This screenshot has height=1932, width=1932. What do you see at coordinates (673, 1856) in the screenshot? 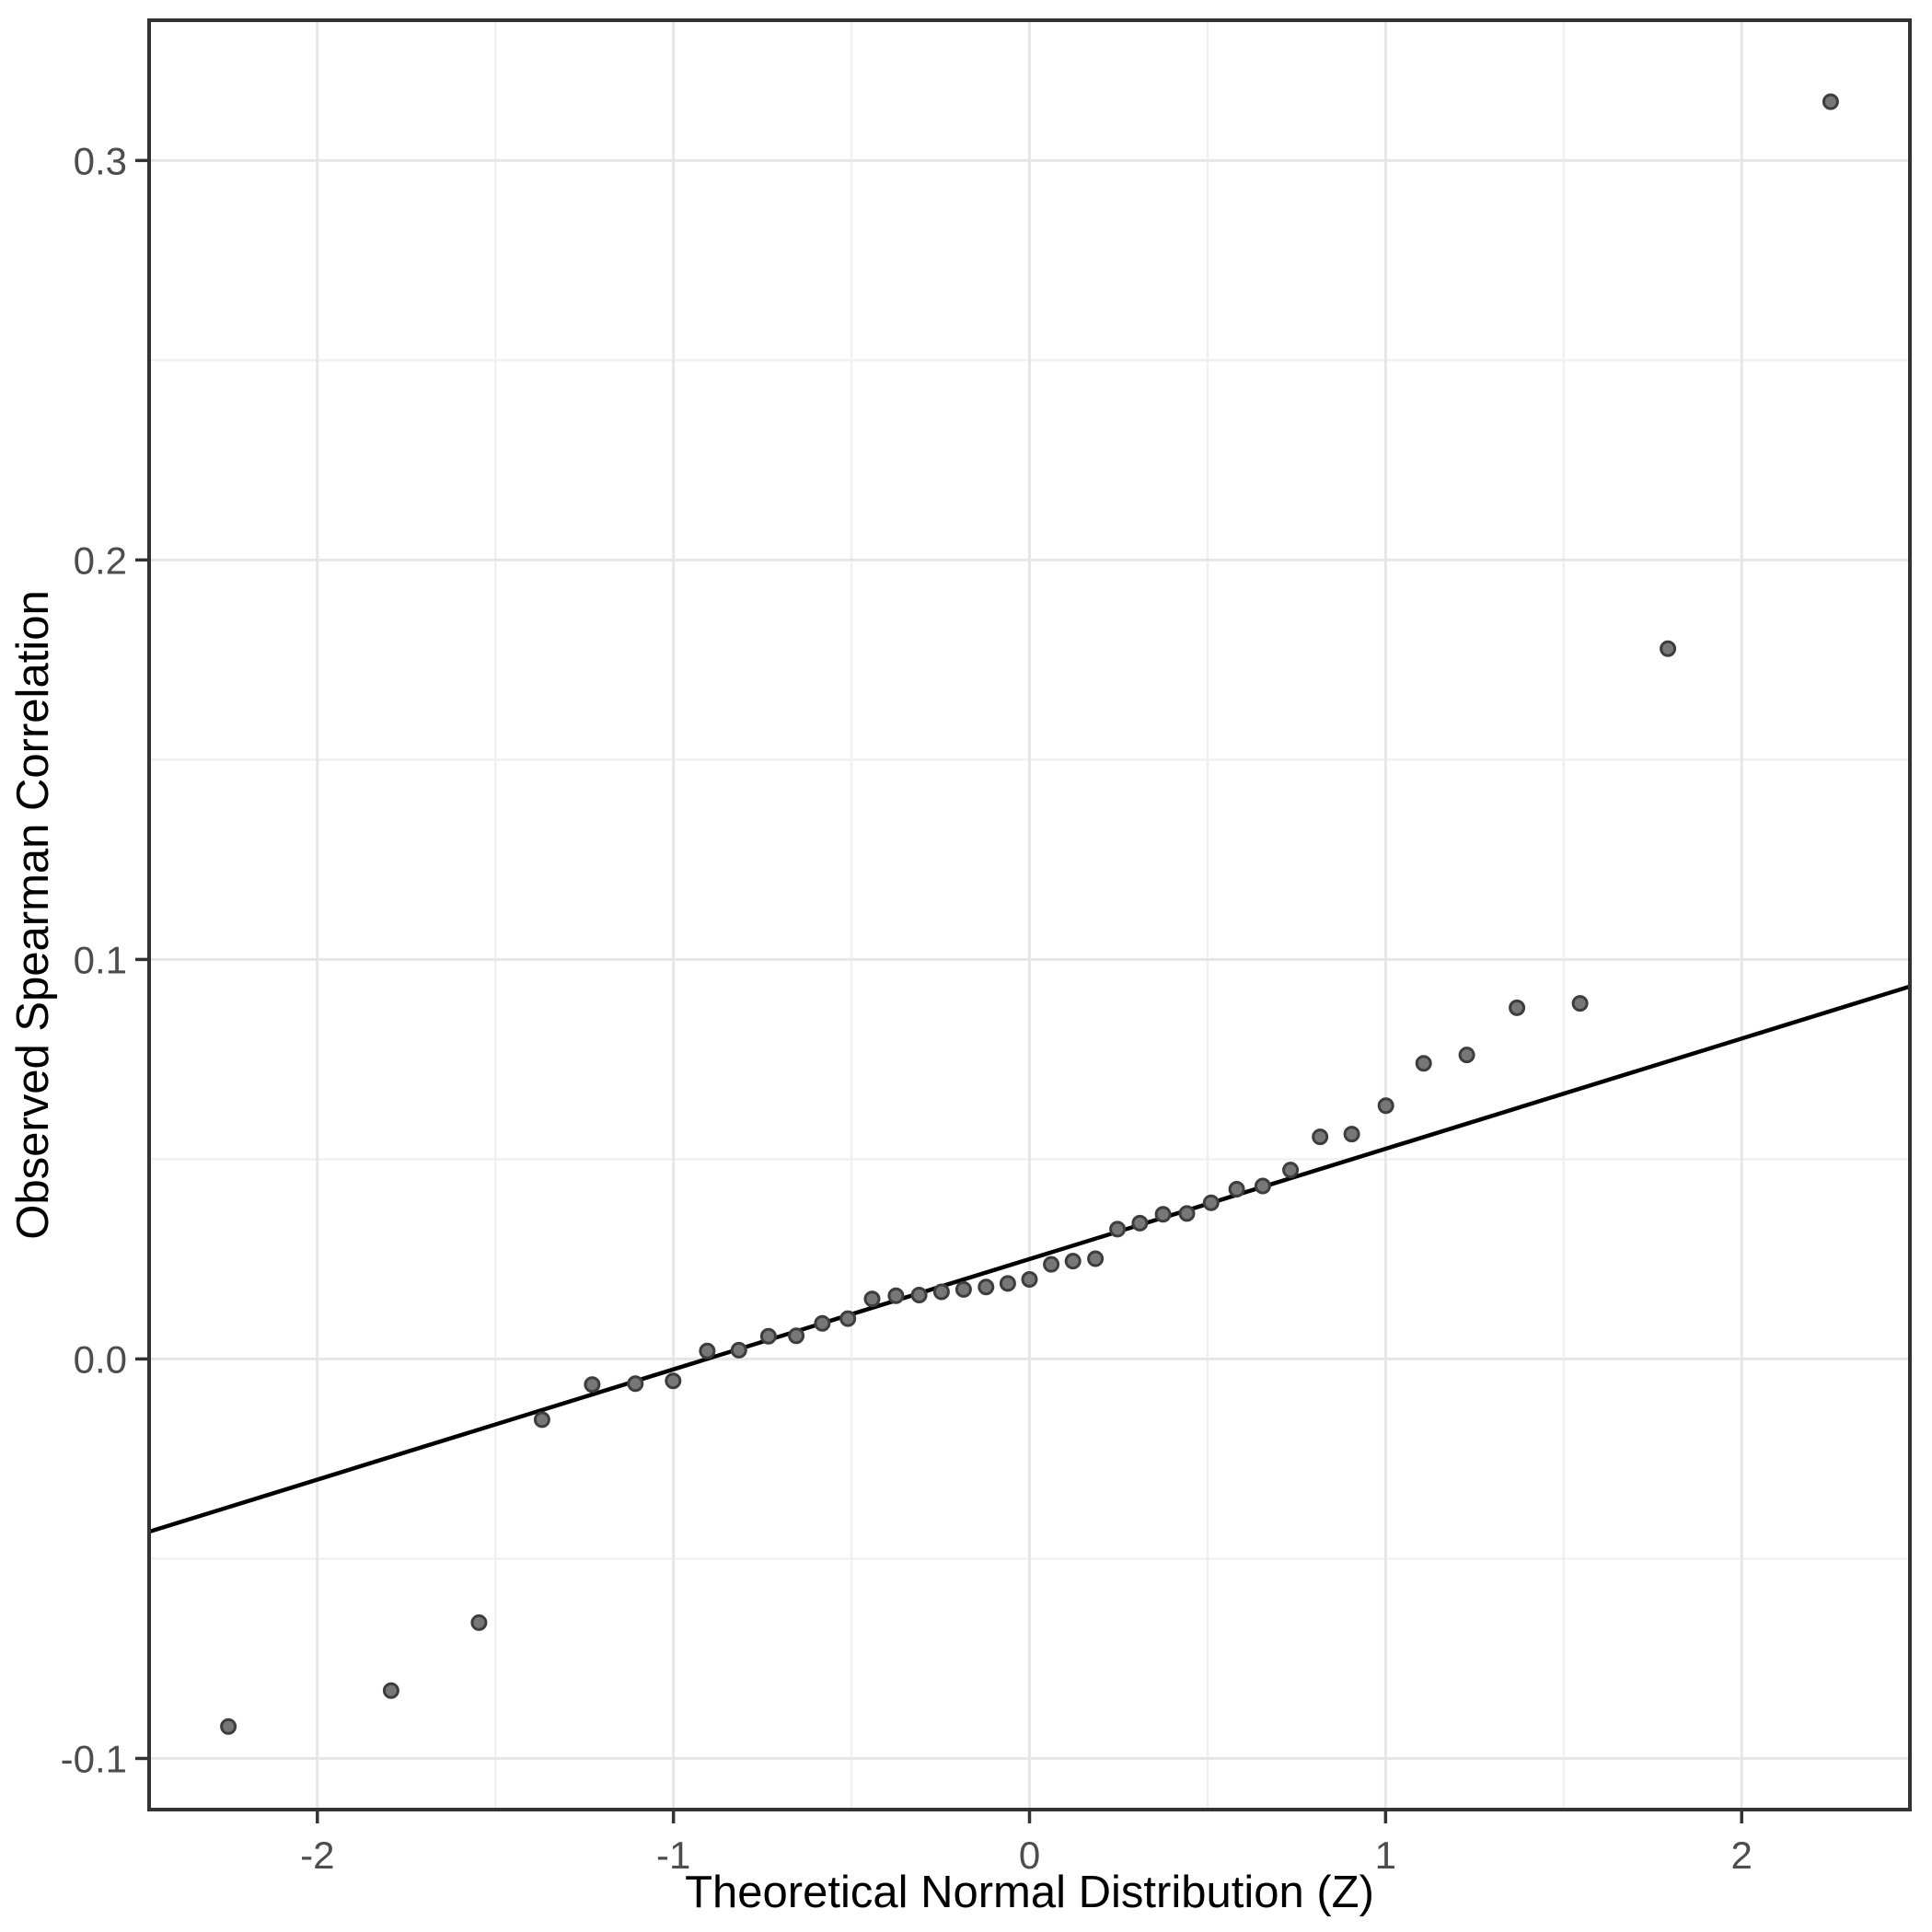
I see `x-axis-tick-label: -1` at bounding box center [673, 1856].